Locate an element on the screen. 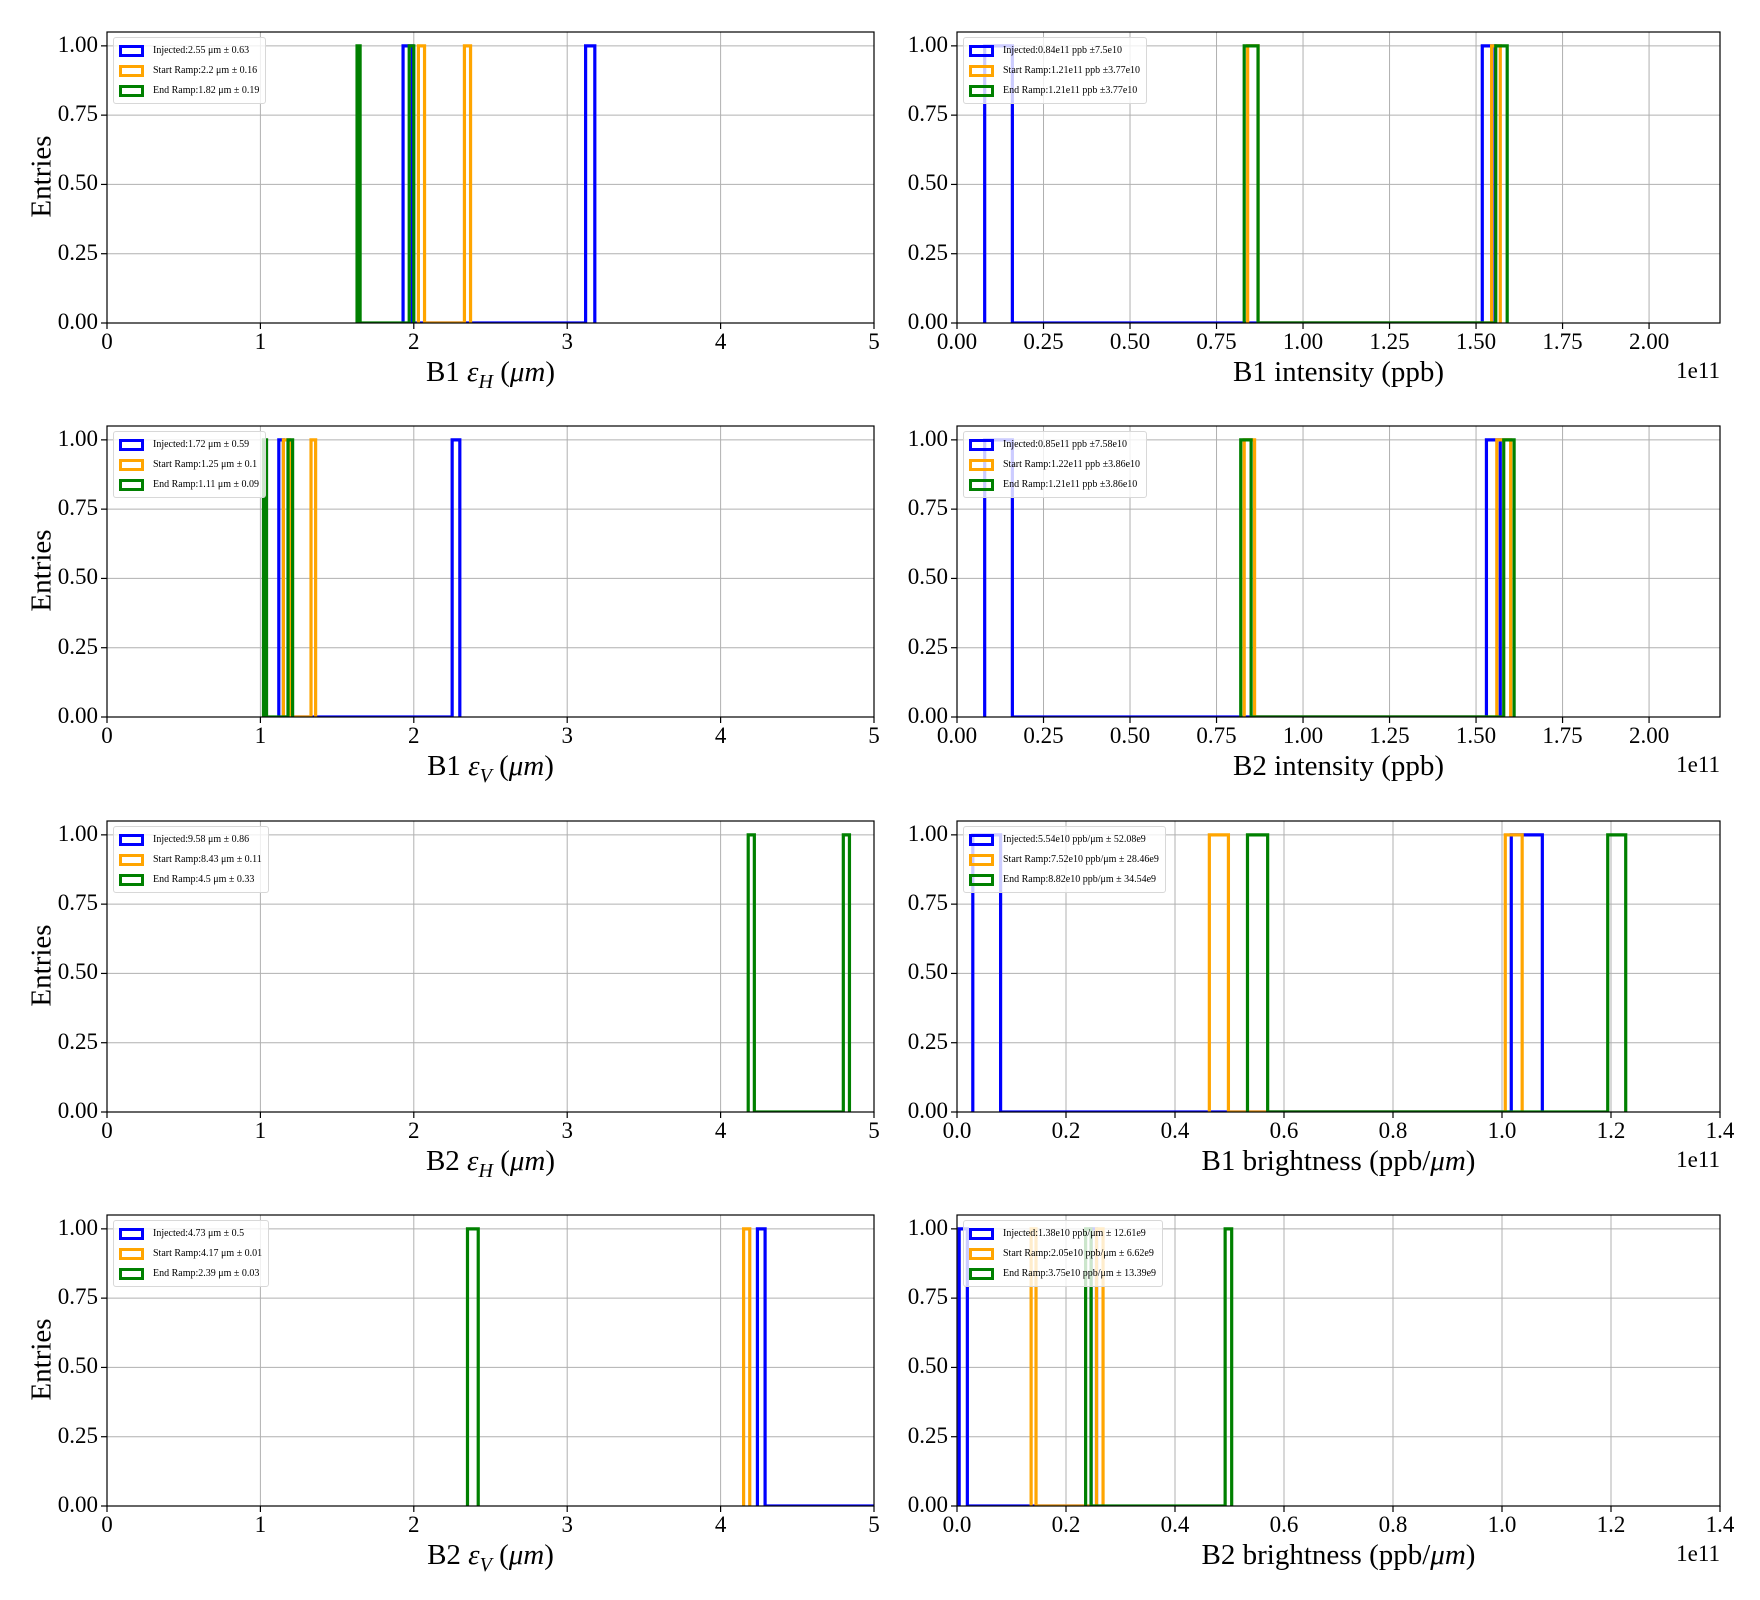 Image resolution: width=1760 pixels, height=1600 pixels. legend-item-start-ramp: Start Ramp:1.22e11 ppb ±3.86e10 is located at coordinates (1054, 465).